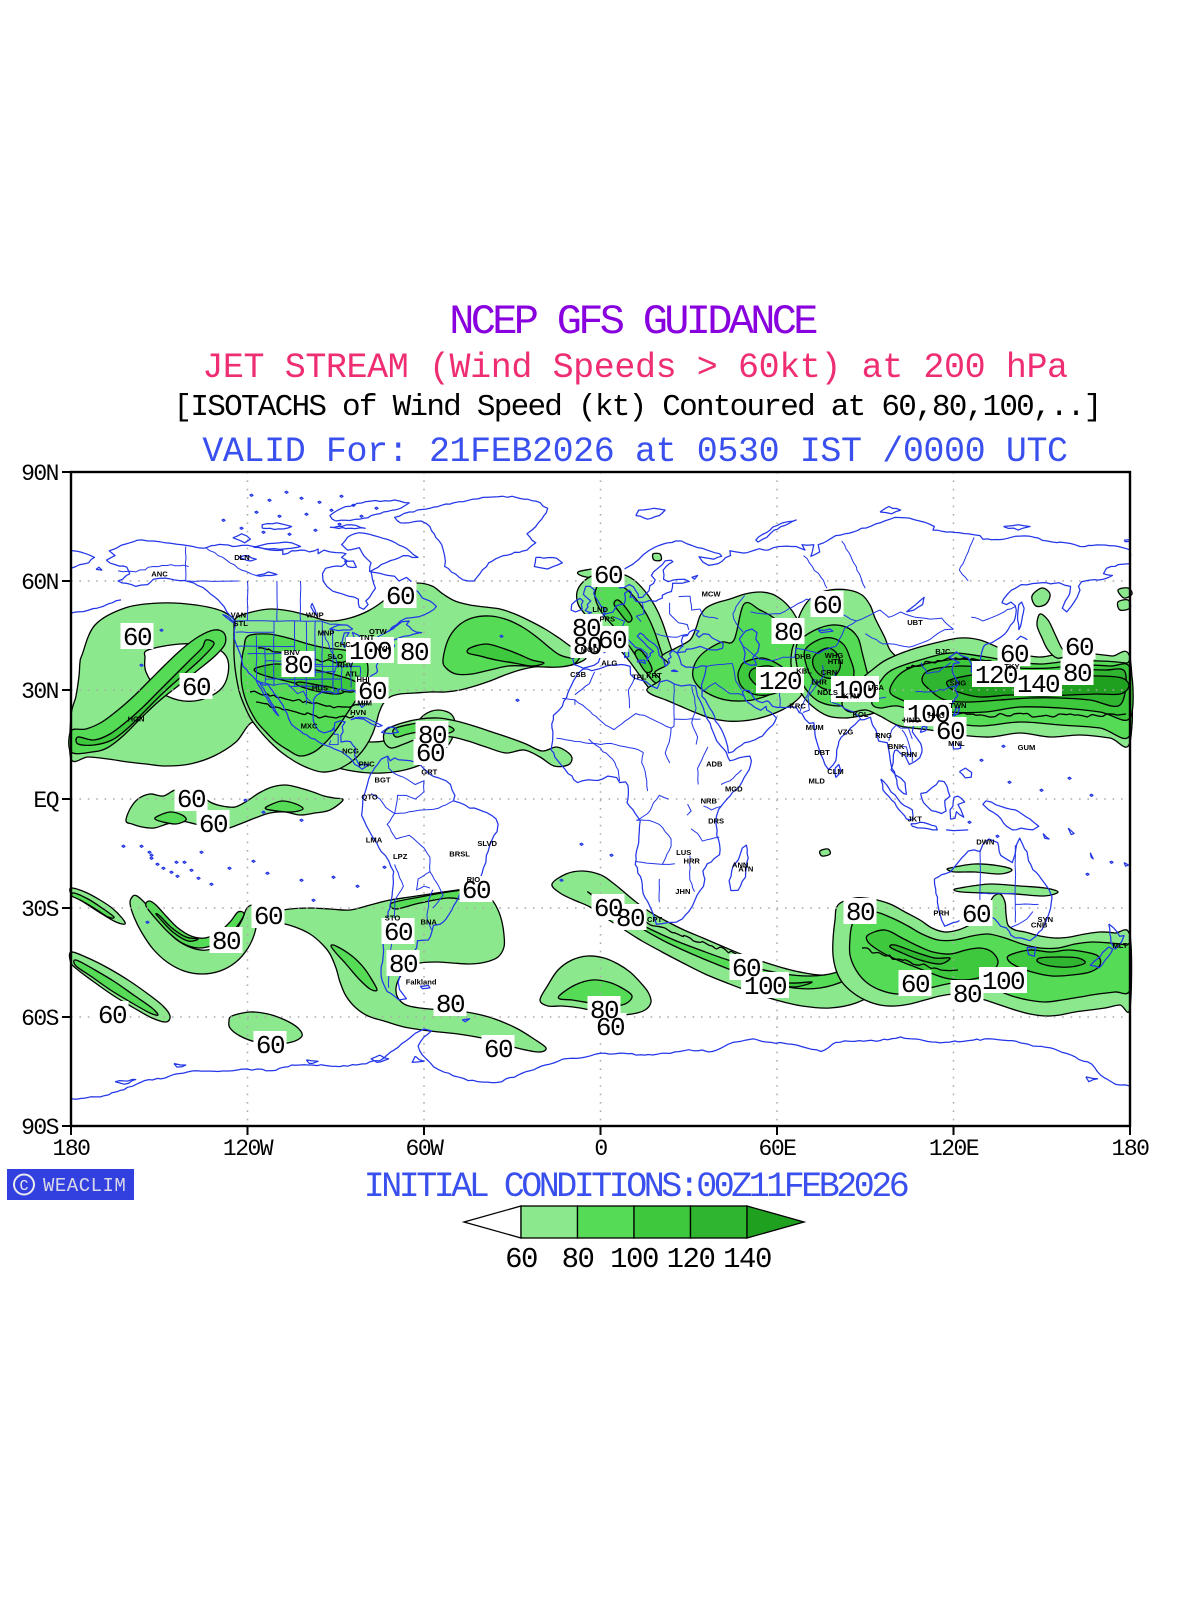  Describe the element at coordinates (367, 637) in the screenshot. I see `svg-text: TNT` at that location.